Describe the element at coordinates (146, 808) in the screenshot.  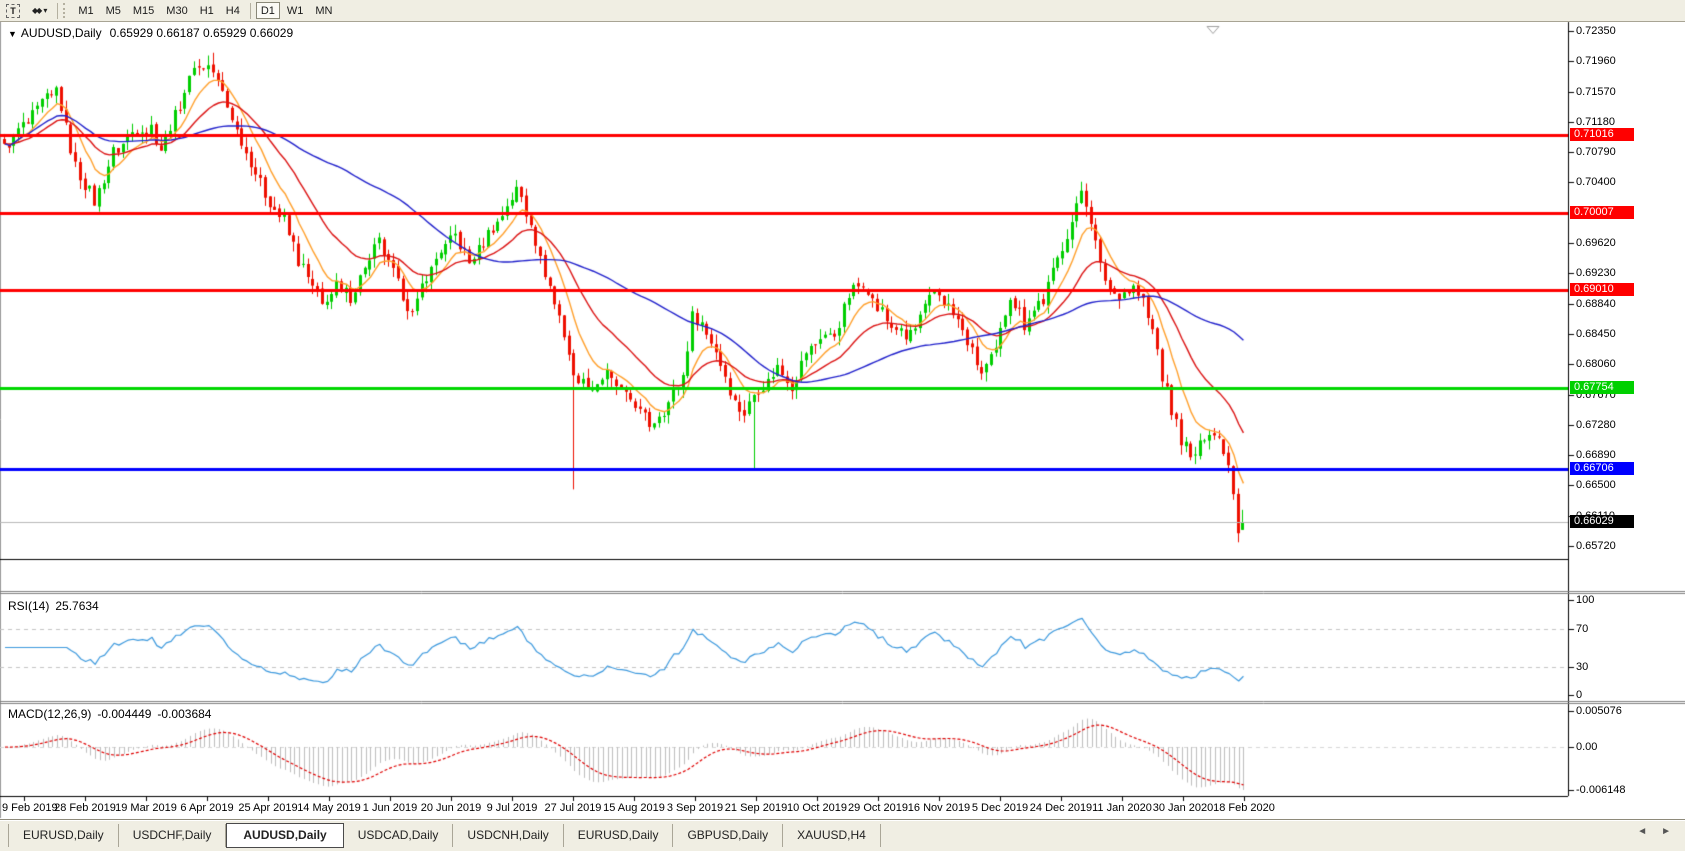
I see `date-label: 19 Mar 2019` at that location.